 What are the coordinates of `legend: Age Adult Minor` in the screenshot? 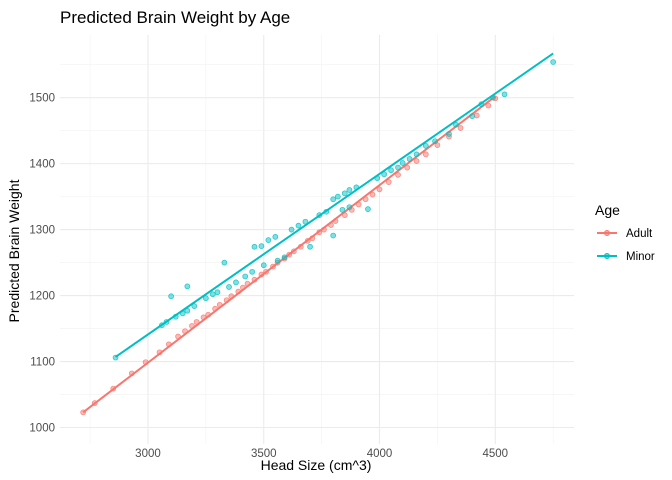 It's located at (625, 232).